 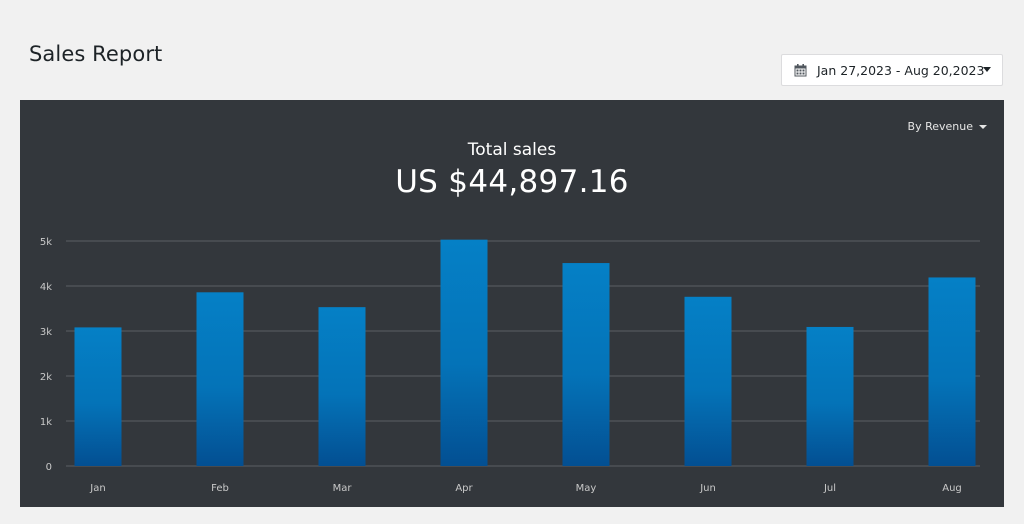 What do you see at coordinates (464, 488) in the screenshot?
I see `x-tick-label: Apr` at bounding box center [464, 488].